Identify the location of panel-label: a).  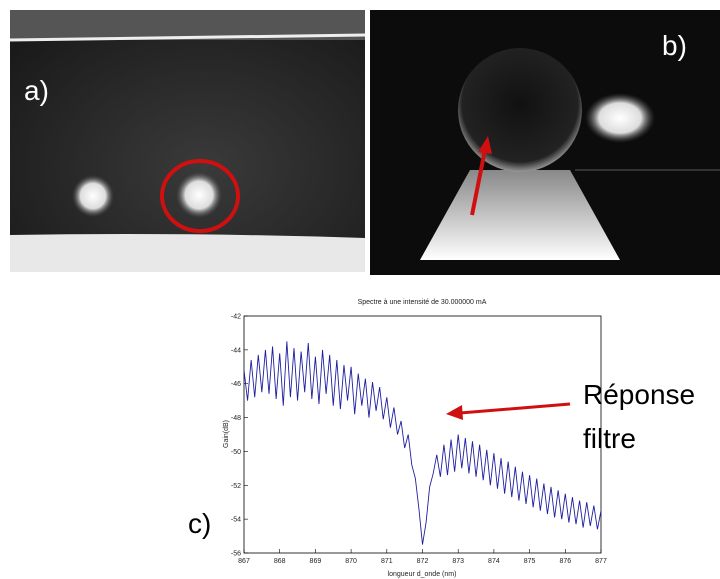
(36, 90).